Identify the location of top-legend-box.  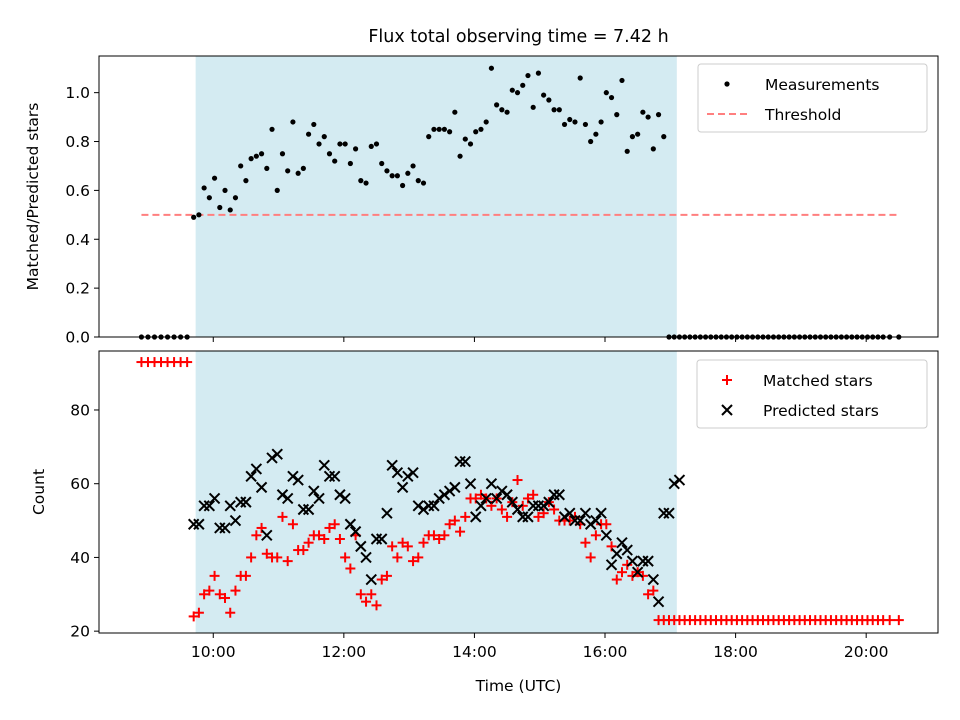
(812, 98).